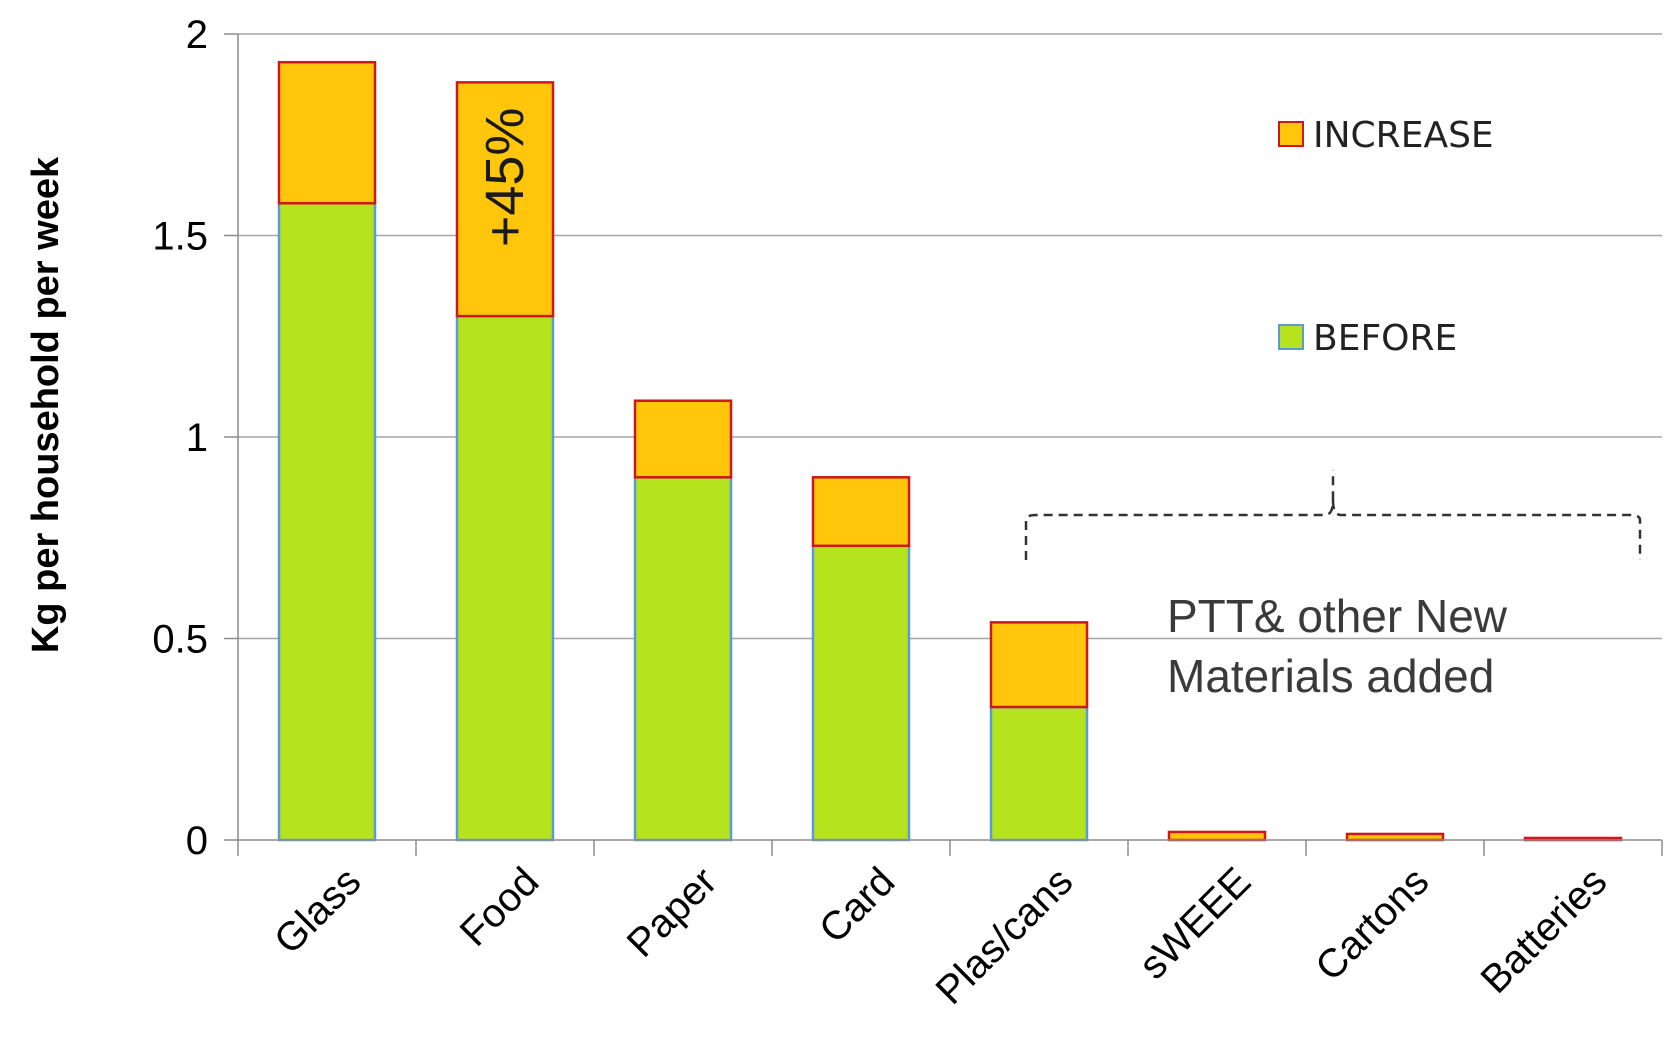 The width and height of the screenshot is (1669, 1057). I want to click on bar-increase-paper, so click(683, 439).